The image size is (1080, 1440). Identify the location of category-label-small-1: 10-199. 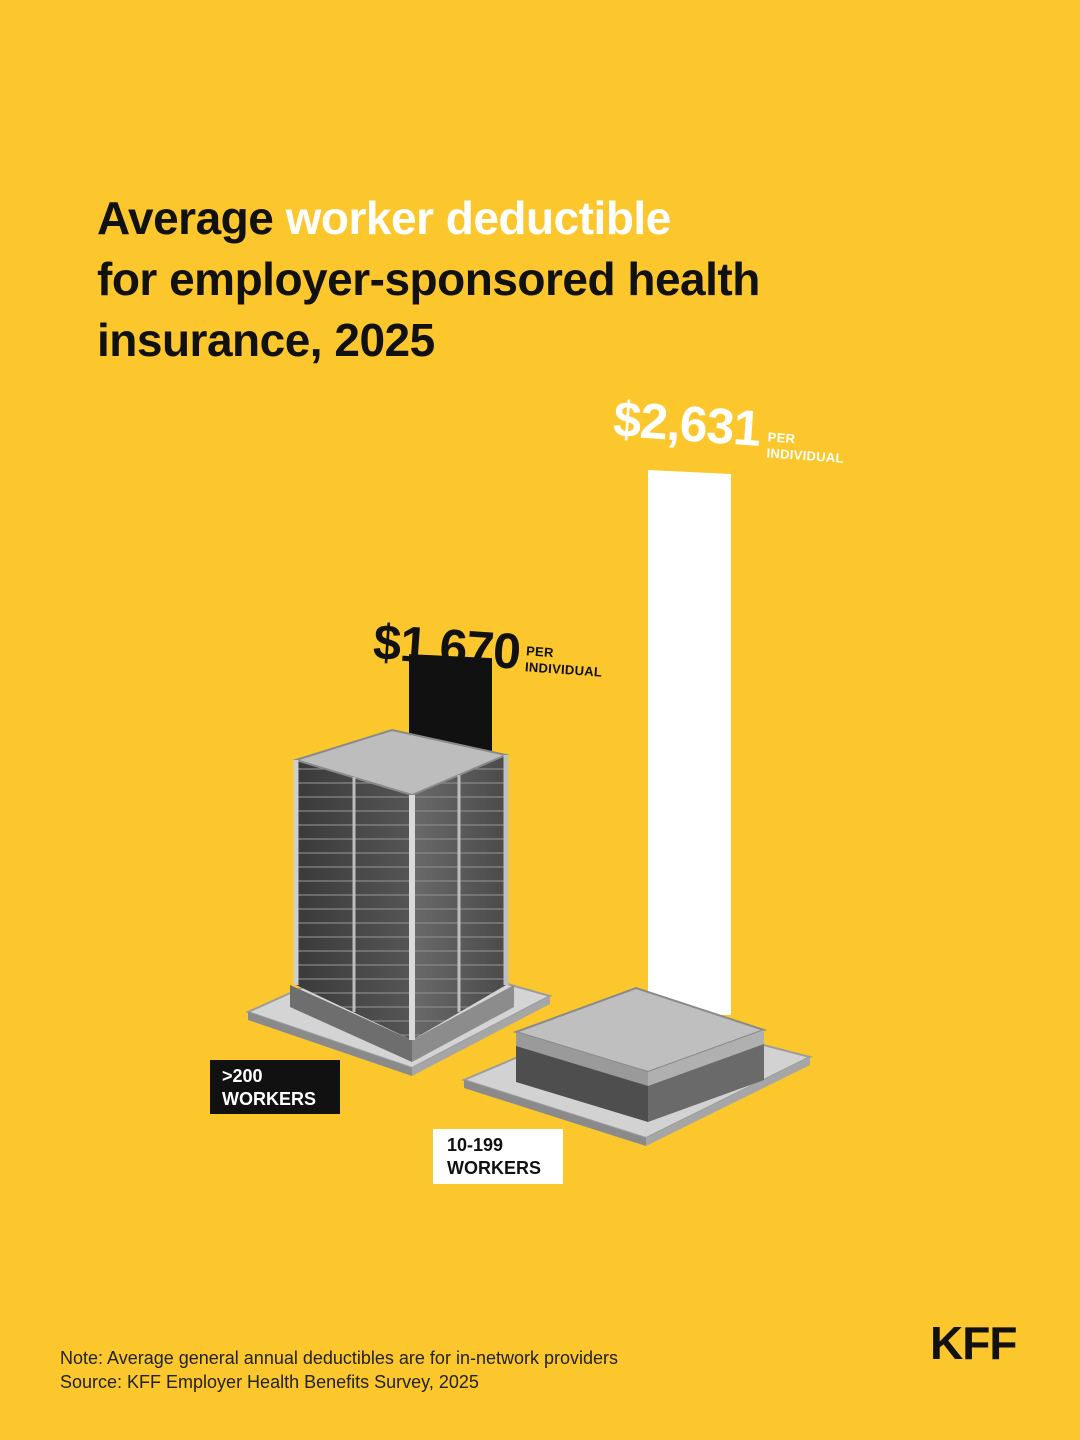
(475, 1145).